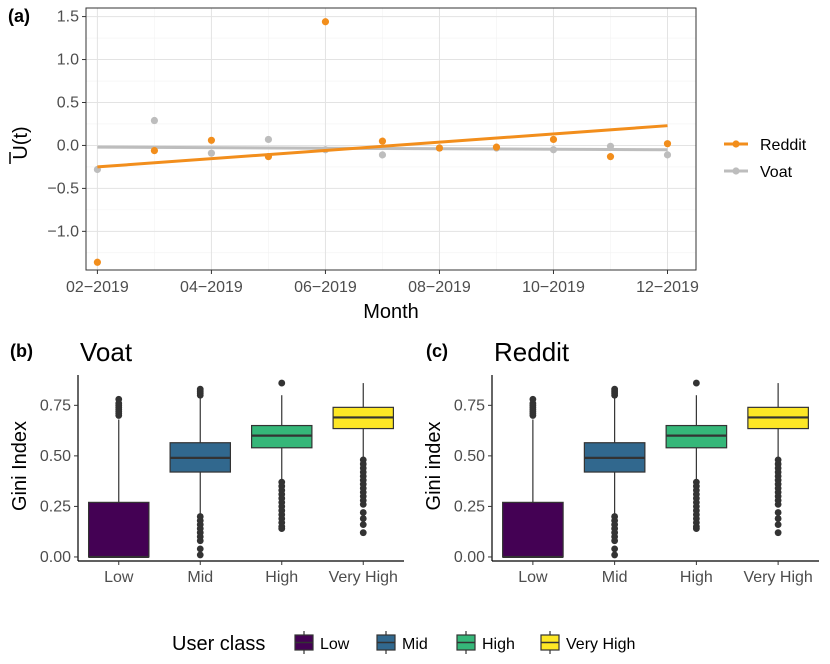 This screenshot has height=664, width=830. What do you see at coordinates (21, 351) in the screenshot?
I see `panel-b-tag: (b)` at bounding box center [21, 351].